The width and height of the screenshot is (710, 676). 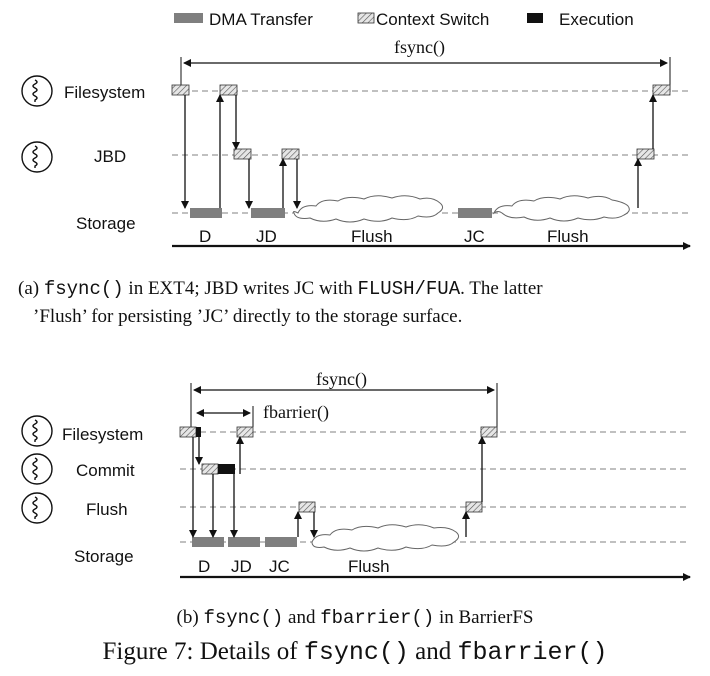 I want to click on caption-a-code-fsync: fsync(), so click(x=83, y=289).